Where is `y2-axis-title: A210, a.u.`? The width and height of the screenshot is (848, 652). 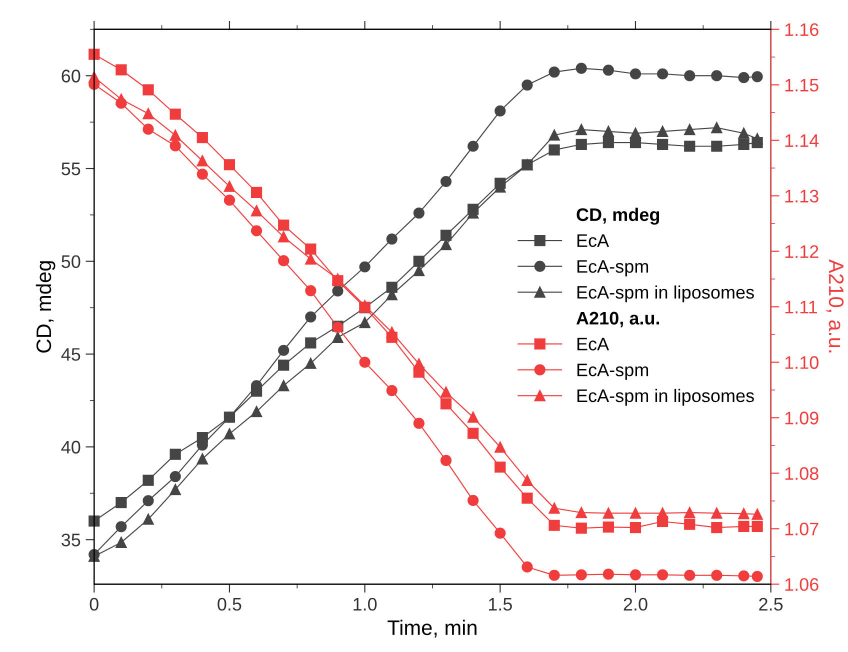
y2-axis-title: A210, a.u. is located at coordinates (835, 305).